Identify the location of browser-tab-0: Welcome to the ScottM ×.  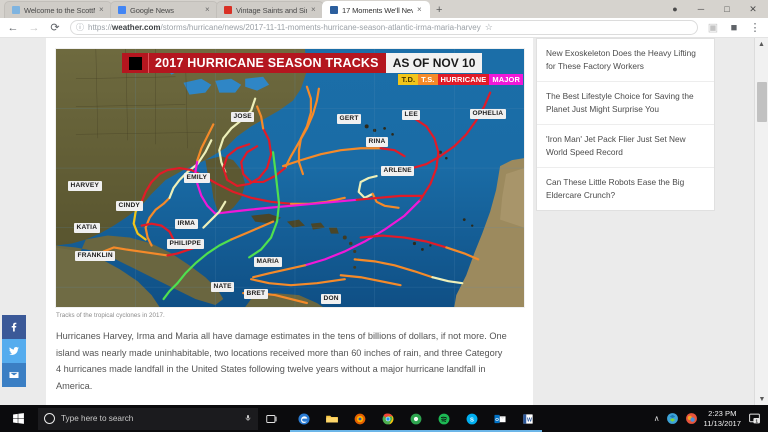
(58, 9).